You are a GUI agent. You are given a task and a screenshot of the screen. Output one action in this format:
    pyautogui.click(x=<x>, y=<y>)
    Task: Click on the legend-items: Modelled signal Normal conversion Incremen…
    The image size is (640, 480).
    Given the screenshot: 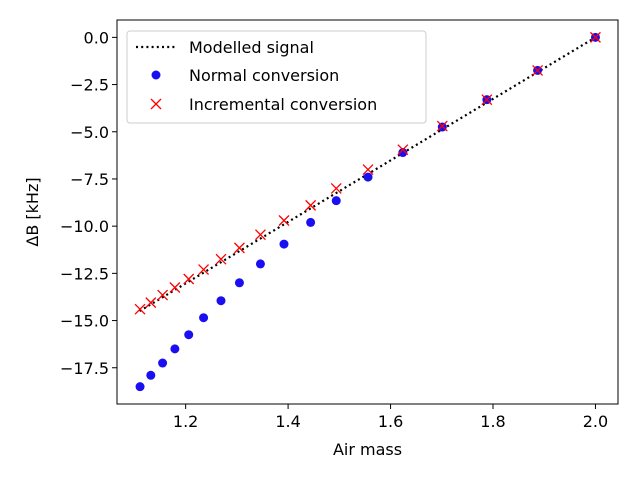 What is the action you would take?
    pyautogui.click(x=256, y=76)
    